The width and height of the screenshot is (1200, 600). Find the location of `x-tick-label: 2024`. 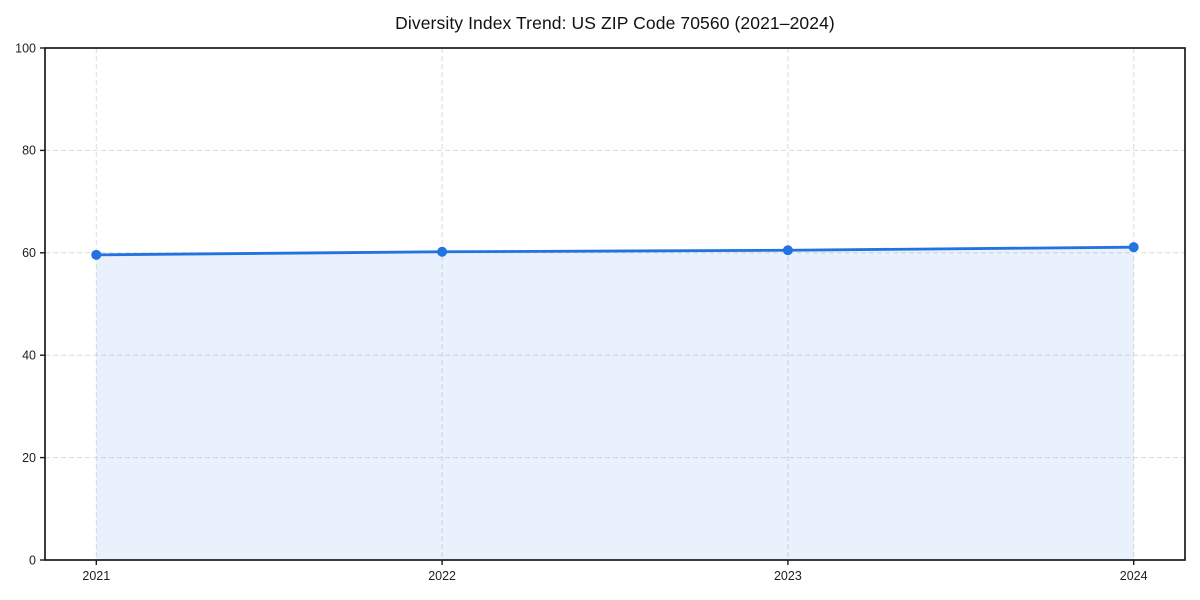

x-tick-label: 2024 is located at coordinates (1134, 576).